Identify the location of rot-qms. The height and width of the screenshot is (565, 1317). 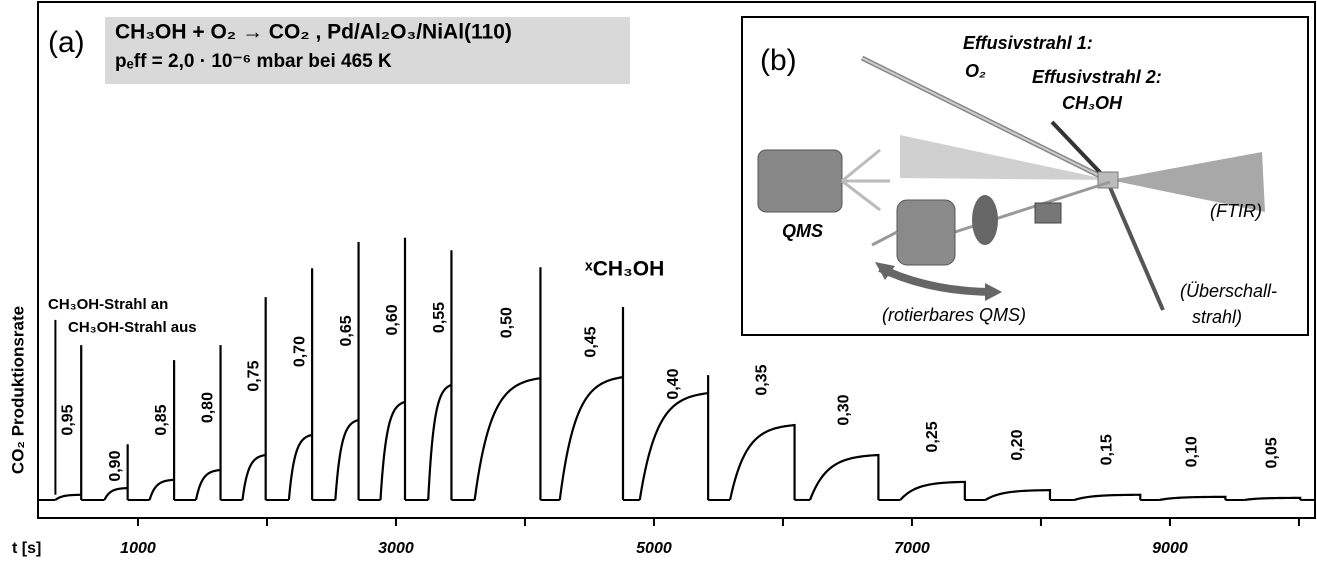
(926, 232).